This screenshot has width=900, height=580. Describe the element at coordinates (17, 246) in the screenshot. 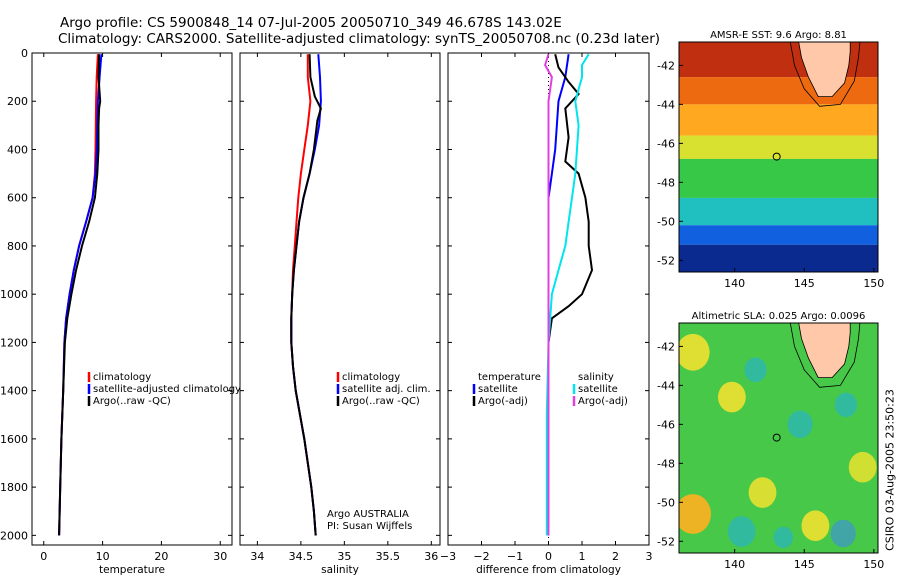

I see `depth-tick-label: 800` at that location.